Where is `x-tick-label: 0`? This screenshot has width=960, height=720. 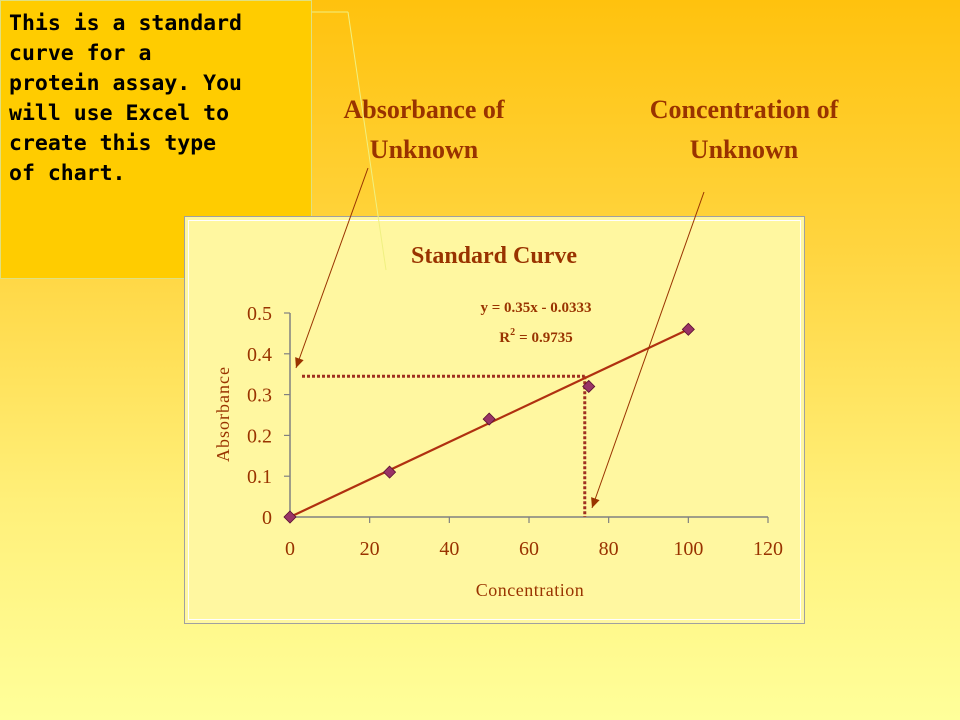
x-tick-label: 0 is located at coordinates (290, 549).